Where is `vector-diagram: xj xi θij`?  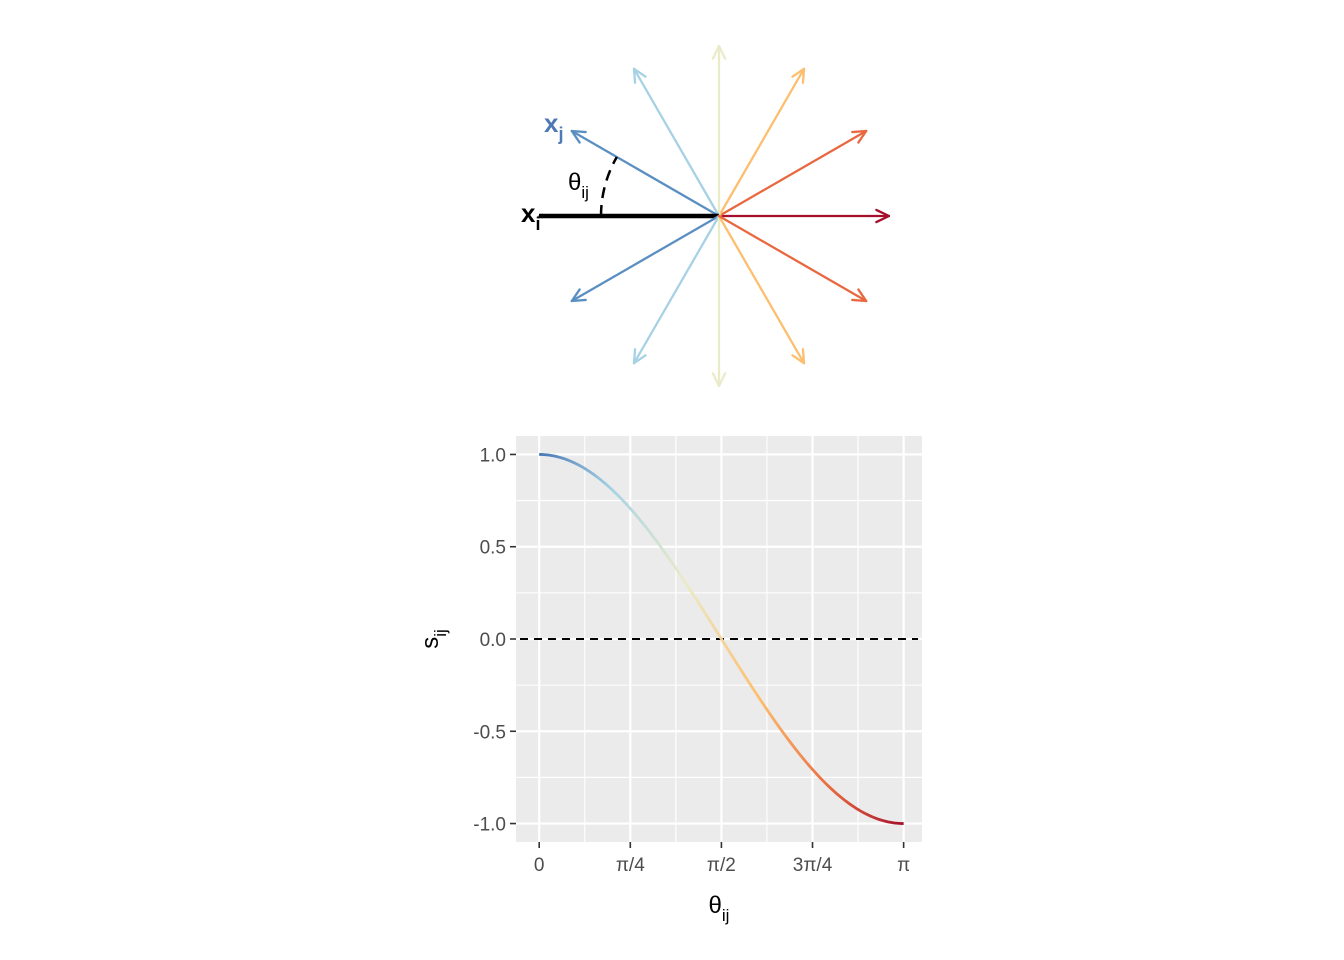 vector-diagram: xj xi θij is located at coordinates (706, 216).